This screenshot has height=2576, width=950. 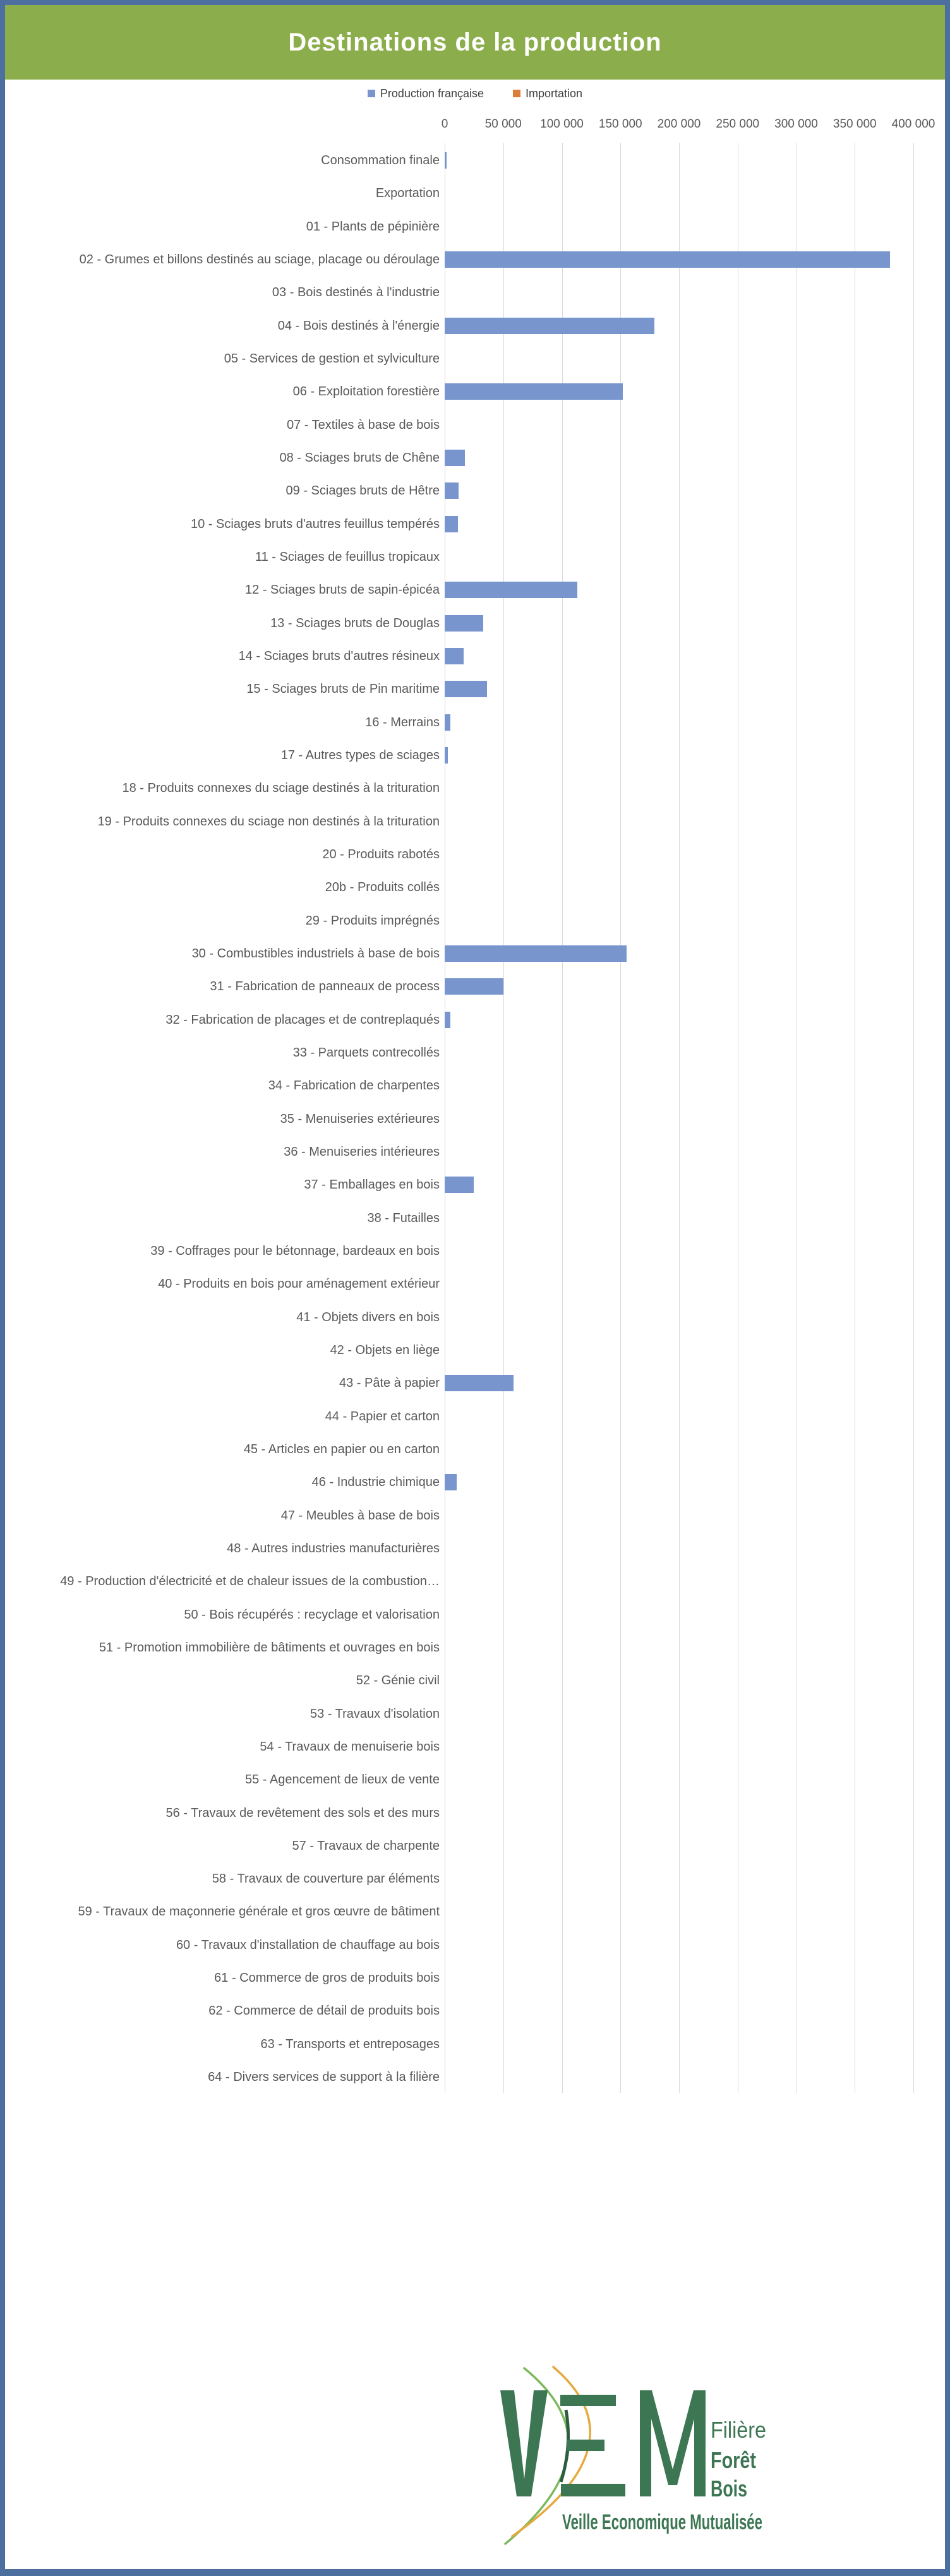 What do you see at coordinates (445, 124) in the screenshot?
I see `x-axis-tick-label: 0` at bounding box center [445, 124].